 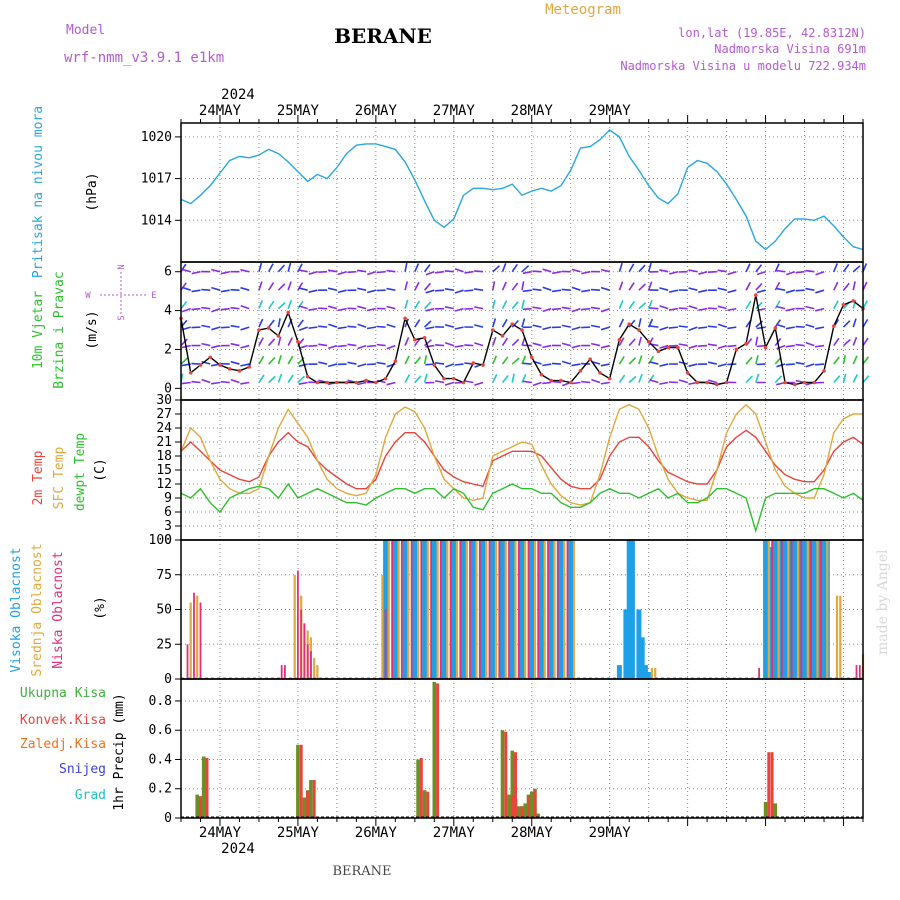 What do you see at coordinates (298, 833) in the screenshot?
I see `bottom-date-label: 25MAY` at bounding box center [298, 833].